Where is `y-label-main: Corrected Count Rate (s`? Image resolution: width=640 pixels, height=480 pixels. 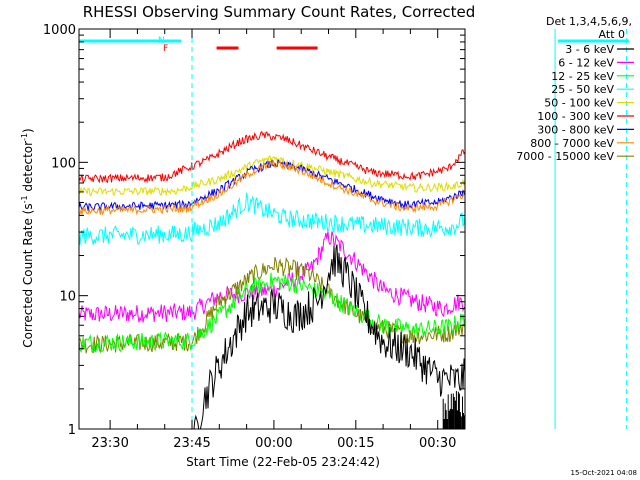
y-label-main: Corrected Count Rate (s is located at coordinates (28, 275).